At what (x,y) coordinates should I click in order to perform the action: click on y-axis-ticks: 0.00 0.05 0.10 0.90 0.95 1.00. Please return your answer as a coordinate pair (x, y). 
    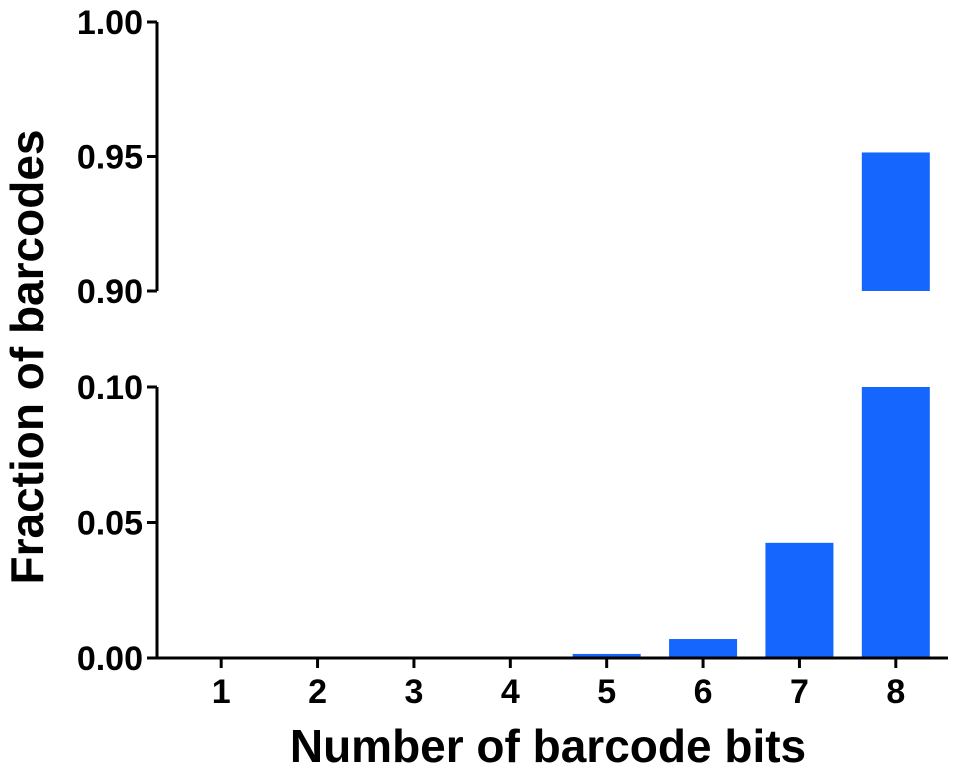
    Looking at the image, I should click on (117, 341).